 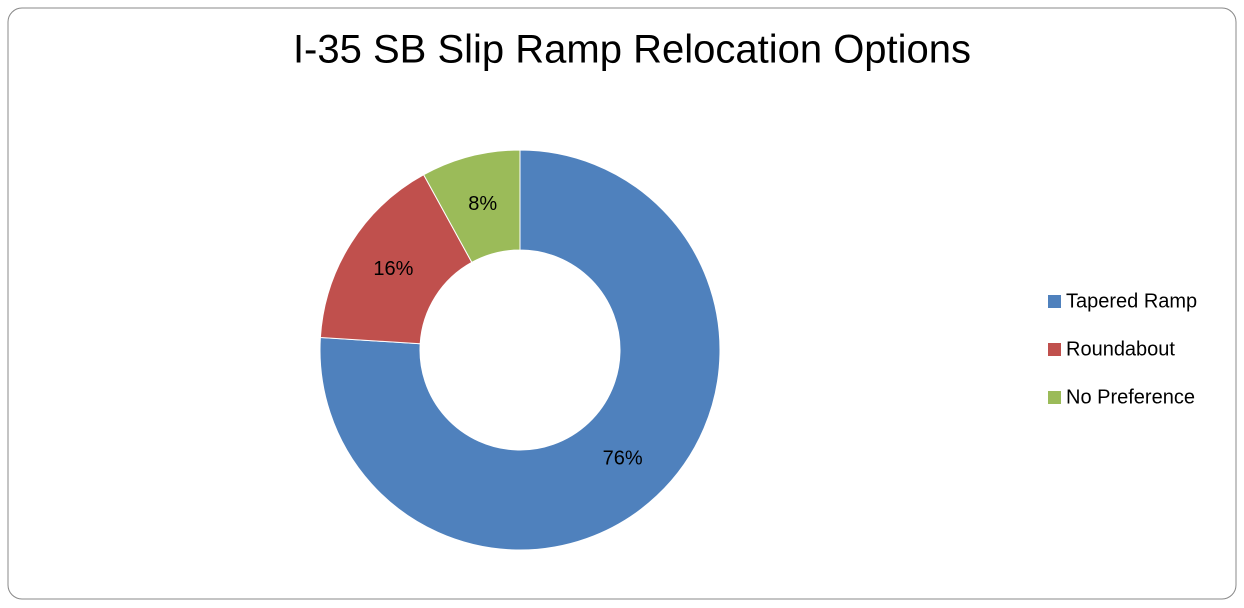 What do you see at coordinates (482, 204) in the screenshot?
I see `data-label: 8%` at bounding box center [482, 204].